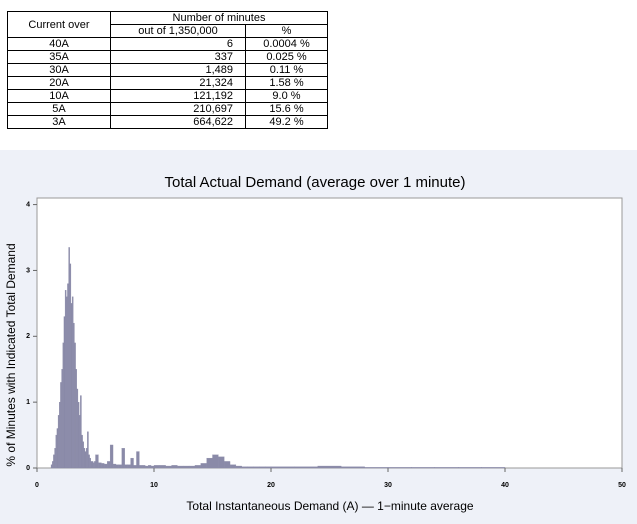 The width and height of the screenshot is (637, 524). Describe the element at coordinates (505, 485) in the screenshot. I see `x-tick-label: 40` at that location.